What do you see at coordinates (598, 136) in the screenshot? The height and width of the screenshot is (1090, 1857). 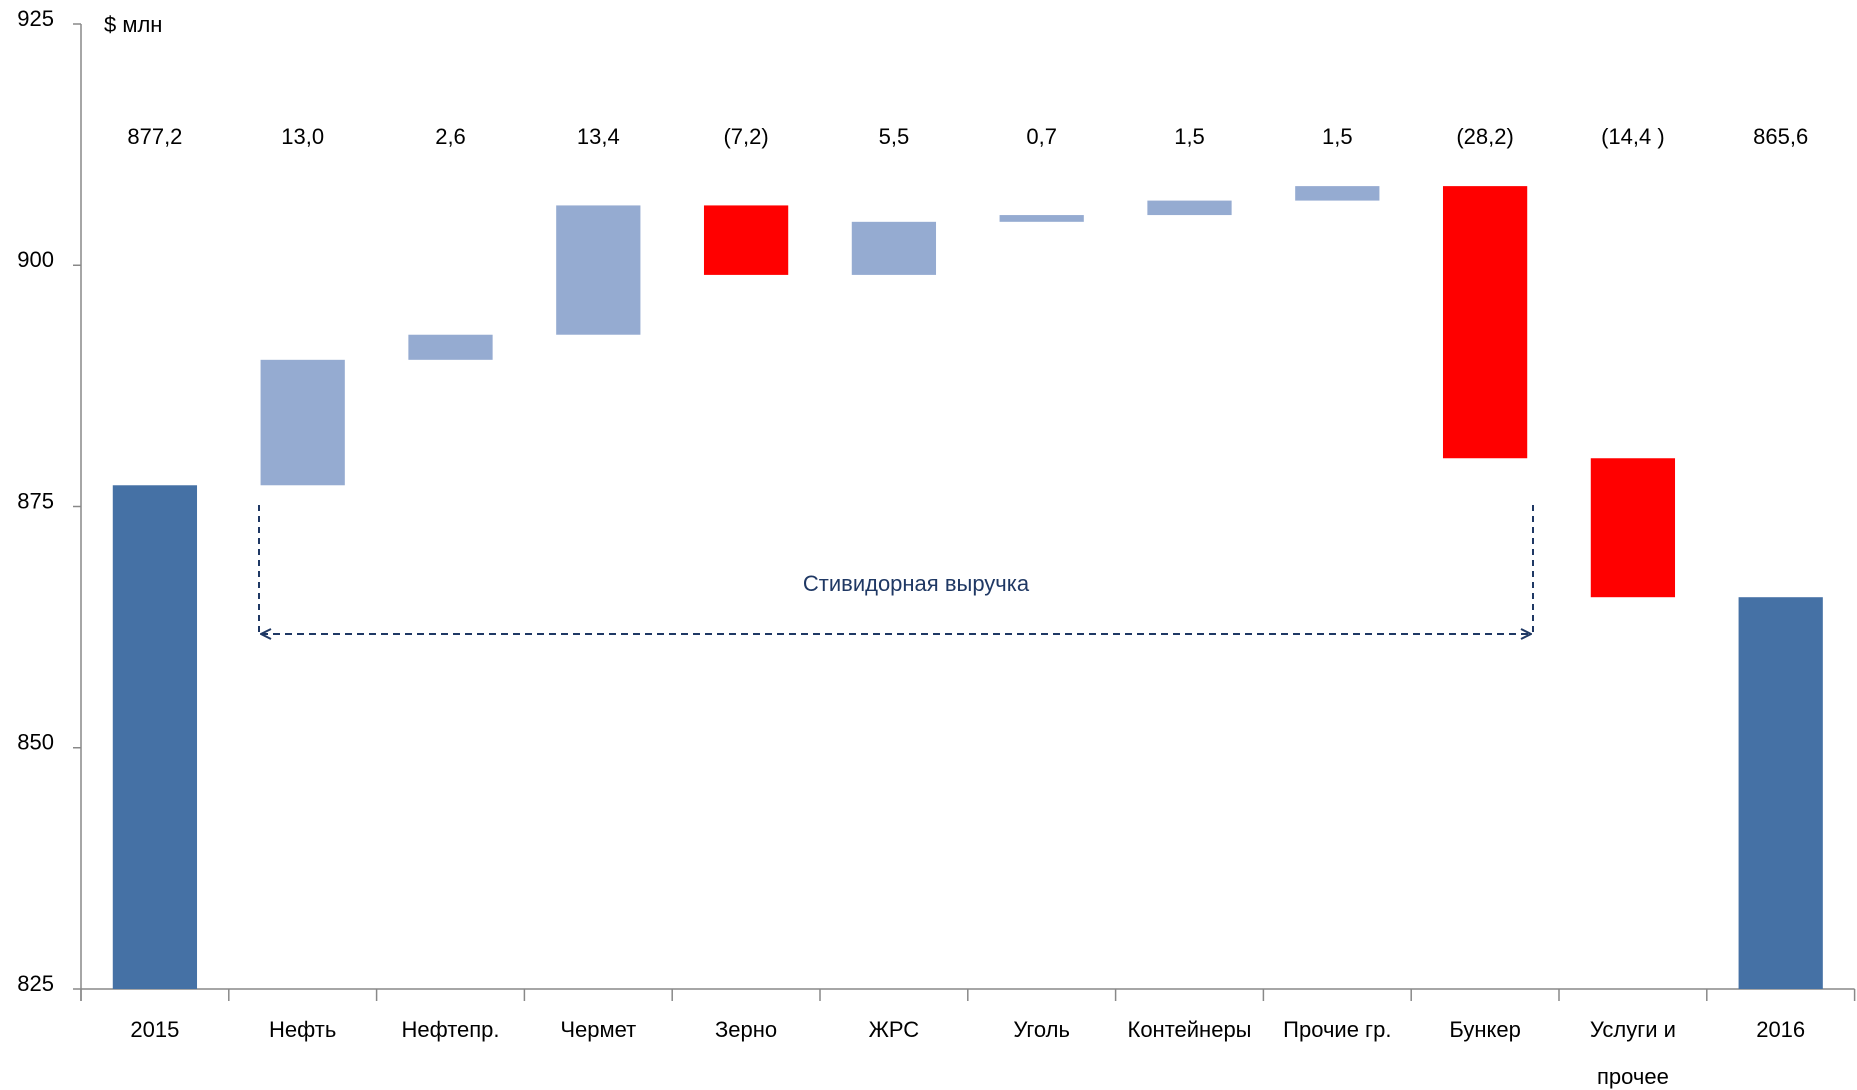 I see `value-label: 13,4` at bounding box center [598, 136].